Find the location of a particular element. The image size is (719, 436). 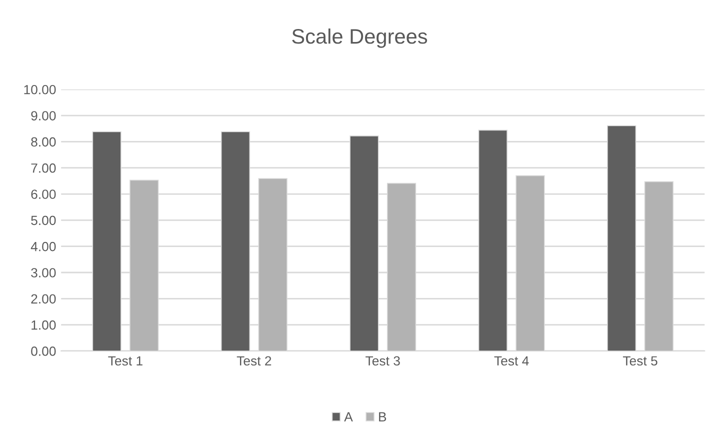

y-tick-label: 6.00 is located at coordinates (43, 194).